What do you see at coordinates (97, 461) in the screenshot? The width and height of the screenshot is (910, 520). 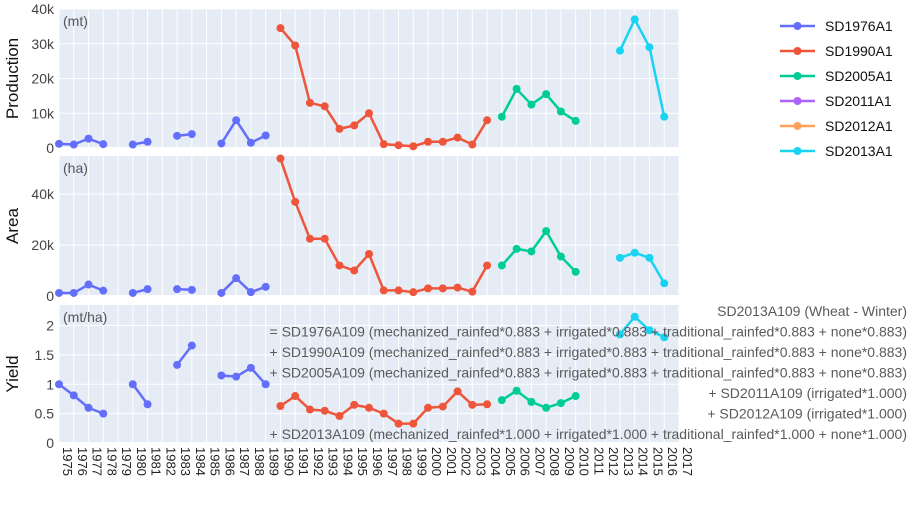 I see `x-tick-label: 1977` at bounding box center [97, 461].